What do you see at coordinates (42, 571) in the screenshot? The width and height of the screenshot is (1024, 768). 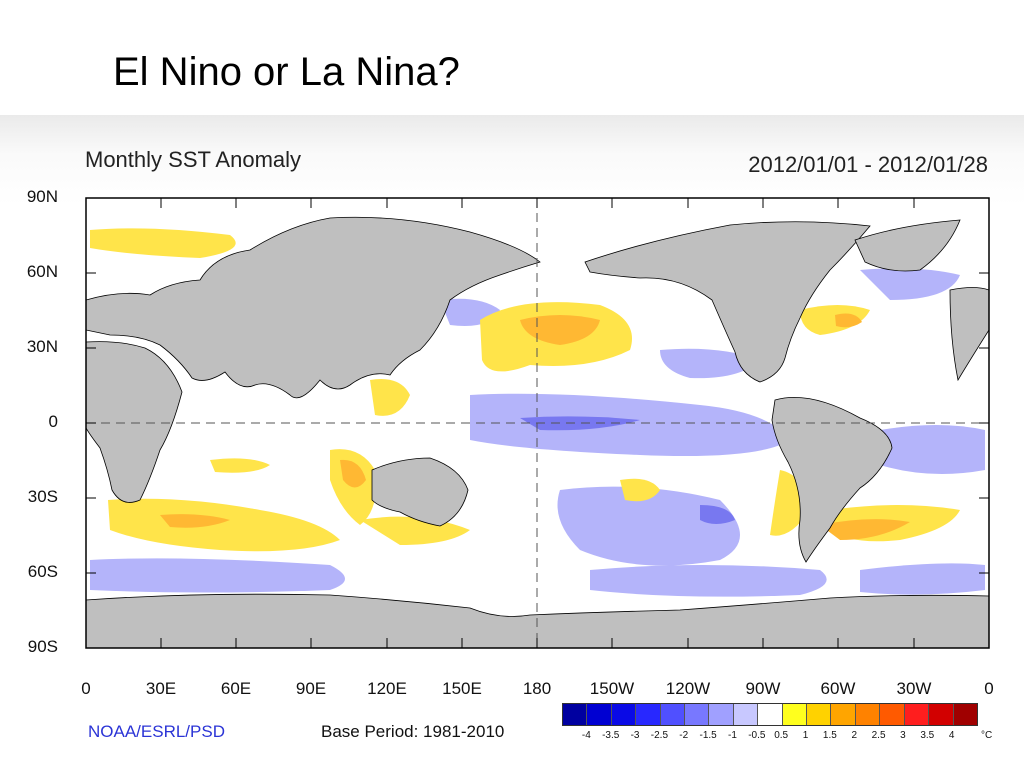 I see `lat-label-60s: 60S` at bounding box center [42, 571].